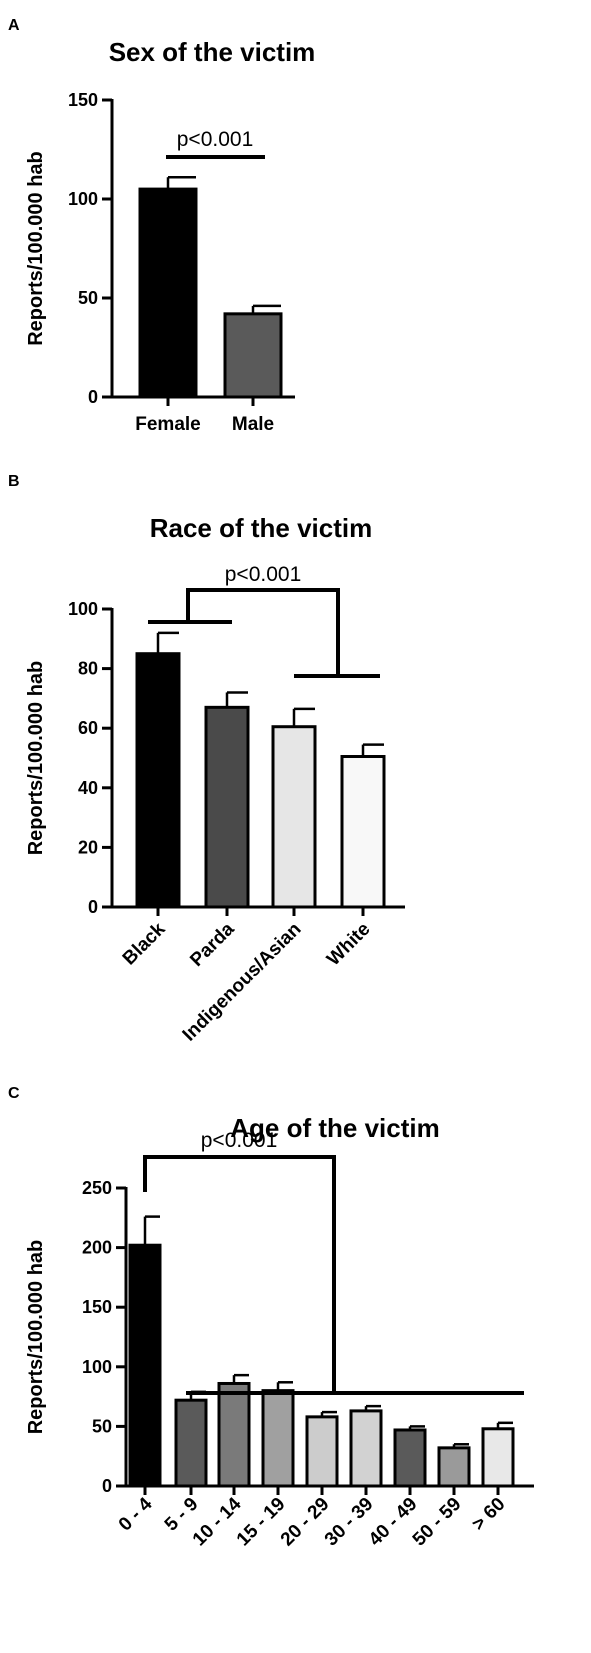  Describe the element at coordinates (334, 1128) in the screenshot. I see `chart-title: Age of the victim` at that location.